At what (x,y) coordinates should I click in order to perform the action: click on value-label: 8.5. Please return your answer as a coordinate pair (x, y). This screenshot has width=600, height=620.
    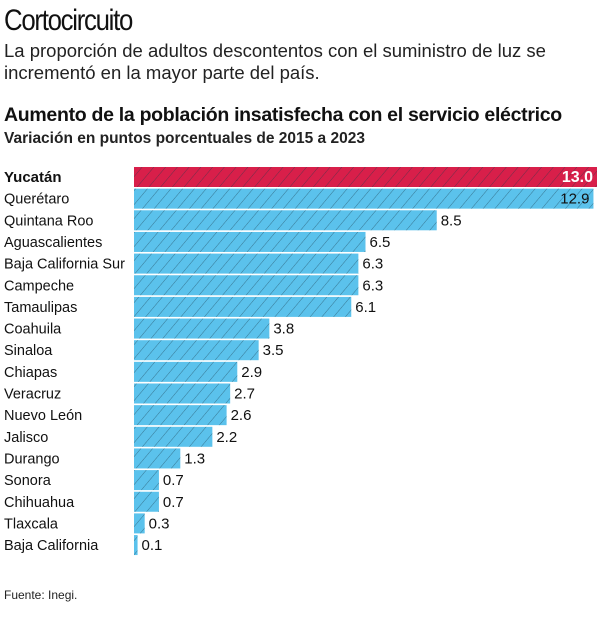
    Looking at the image, I should click on (451, 220).